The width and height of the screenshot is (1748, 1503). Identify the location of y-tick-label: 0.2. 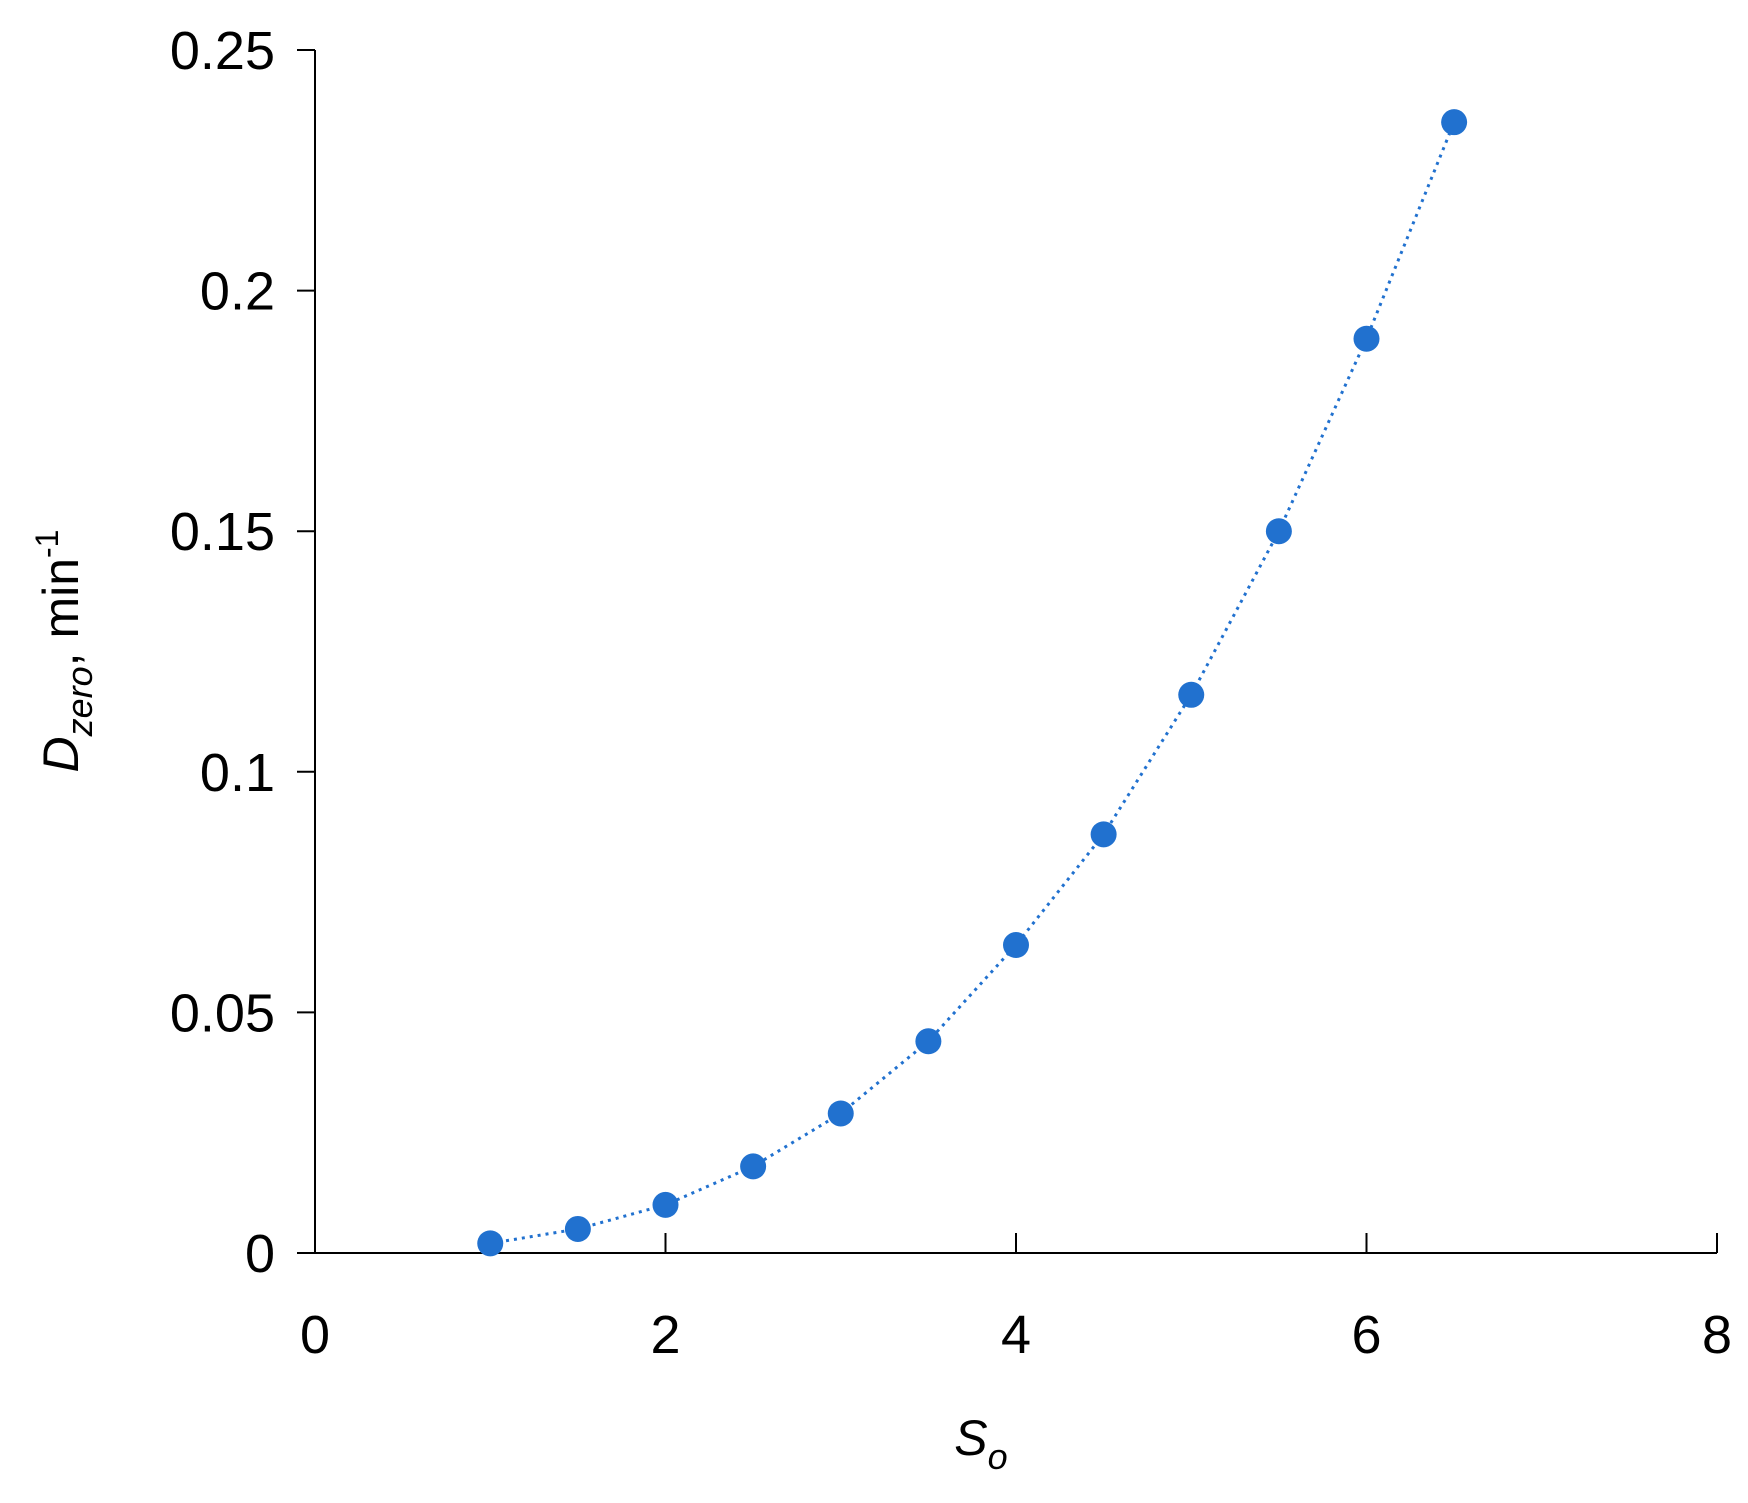
(237, 292).